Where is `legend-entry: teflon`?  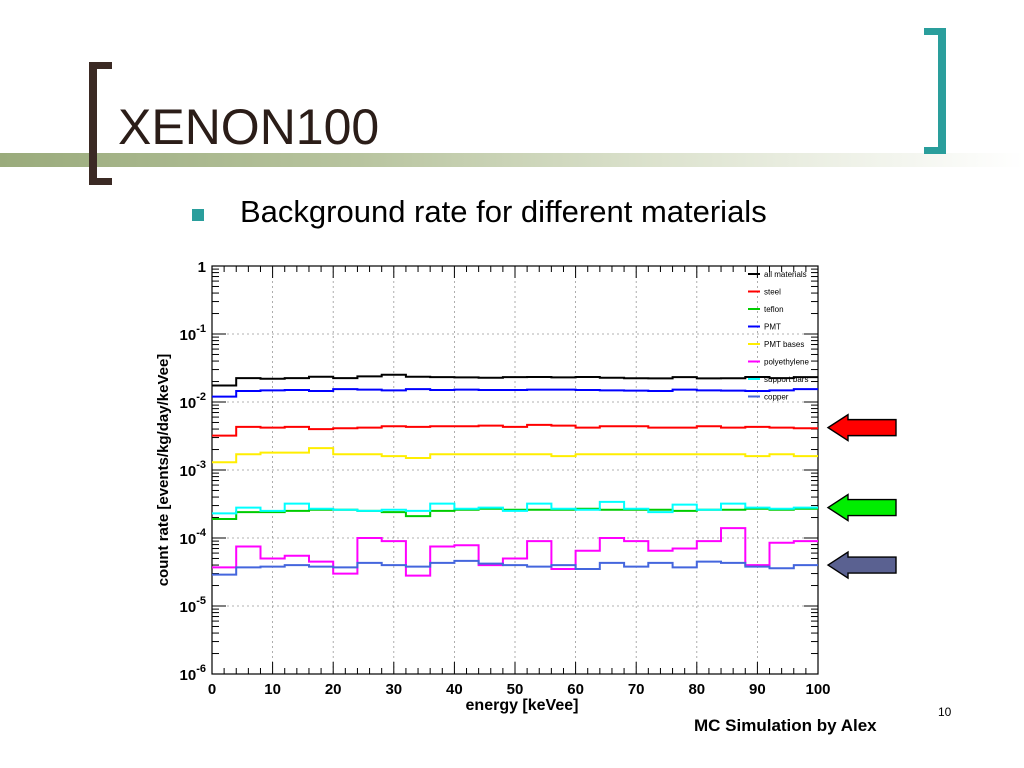
legend-entry: teflon is located at coordinates (774, 309).